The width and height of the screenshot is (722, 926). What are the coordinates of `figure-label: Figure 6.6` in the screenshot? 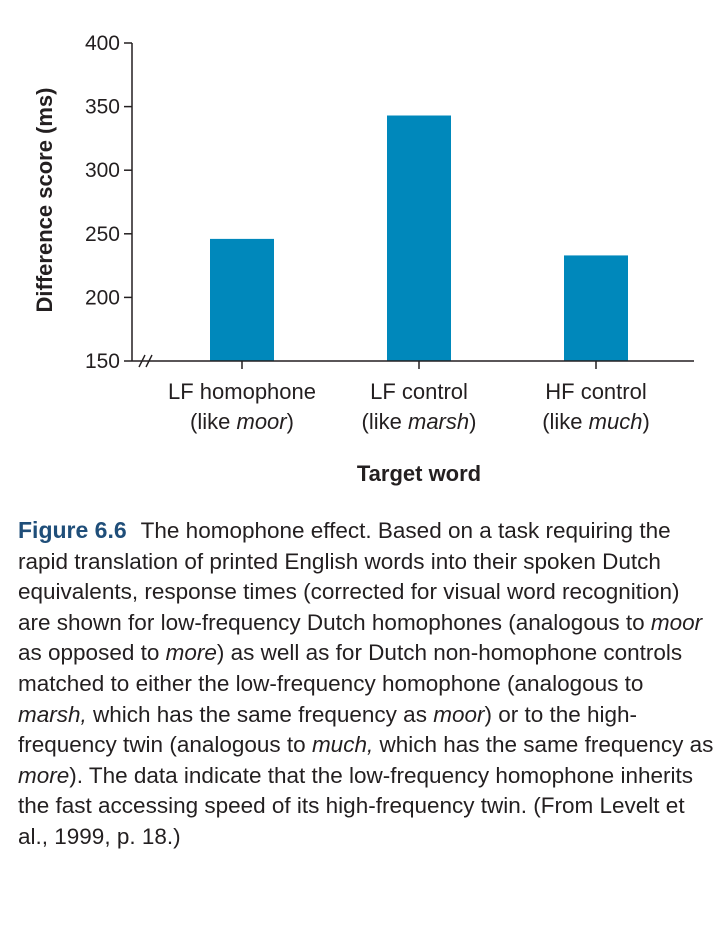 It's located at (72, 530).